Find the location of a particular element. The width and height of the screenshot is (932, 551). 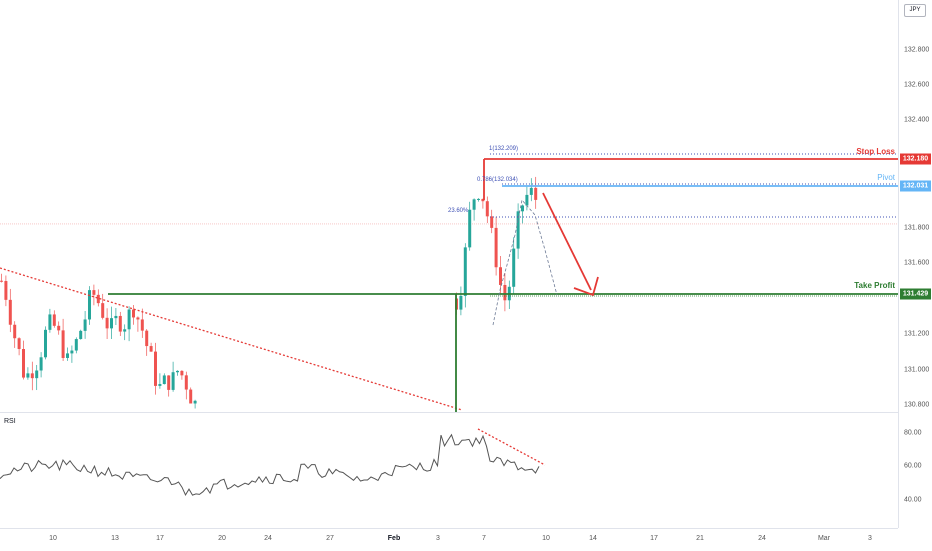

rsi-trendline is located at coordinates (511, 447).